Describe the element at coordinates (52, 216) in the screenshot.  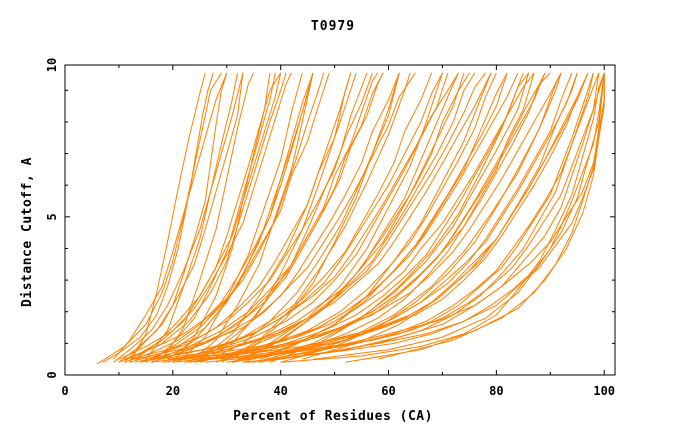
I see `y-tick-label-5: 5` at that location.